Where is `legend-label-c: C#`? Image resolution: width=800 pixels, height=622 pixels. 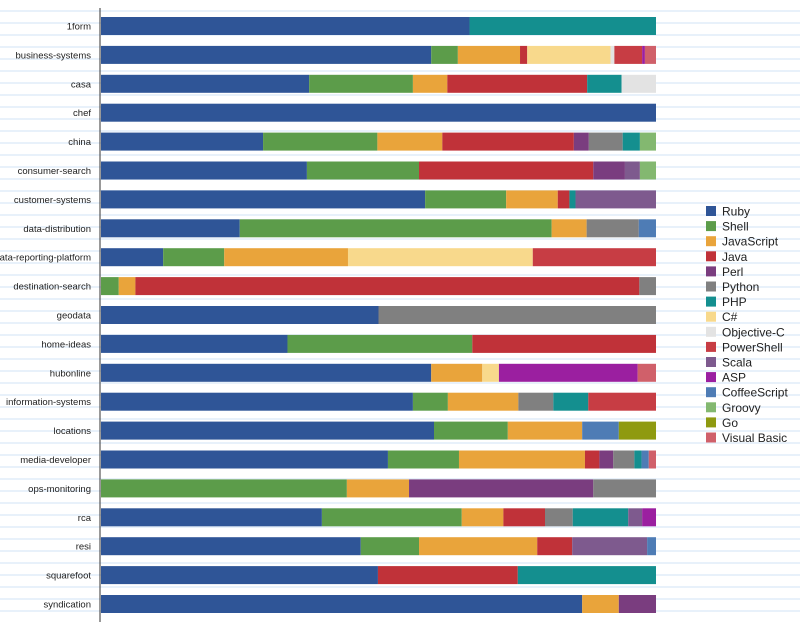 legend-label-c: C# is located at coordinates (730, 317).